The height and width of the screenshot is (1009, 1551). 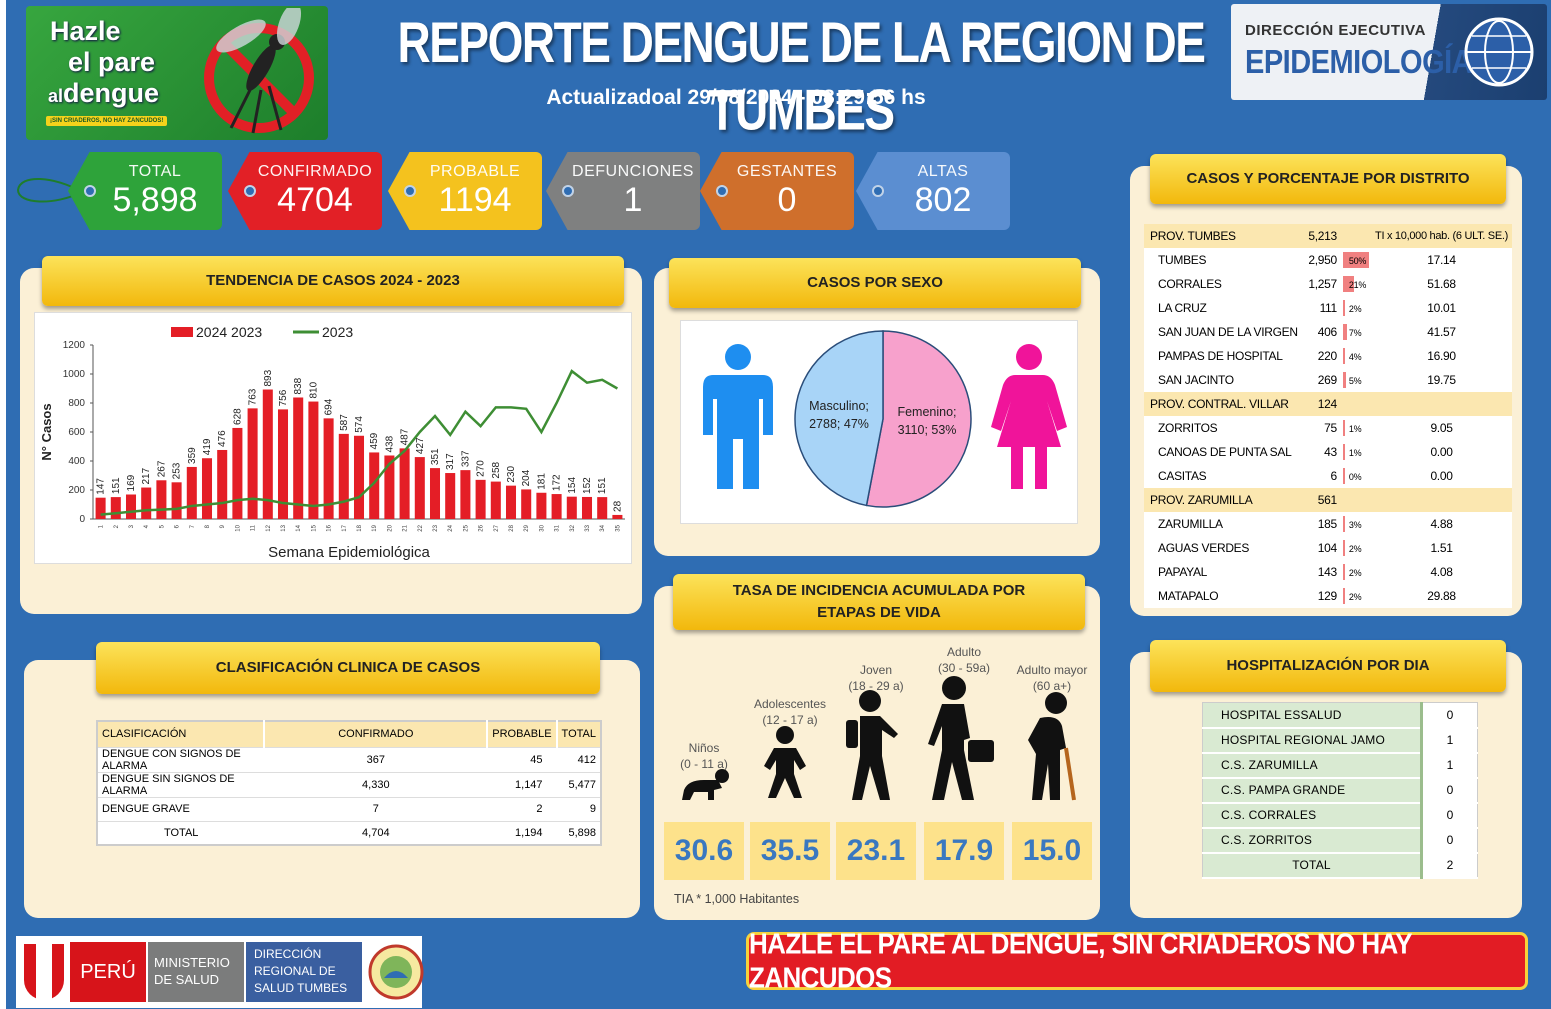 I want to click on hospital-row: C.S. PAMPA GRANDE 0, so click(x=1340, y=790).